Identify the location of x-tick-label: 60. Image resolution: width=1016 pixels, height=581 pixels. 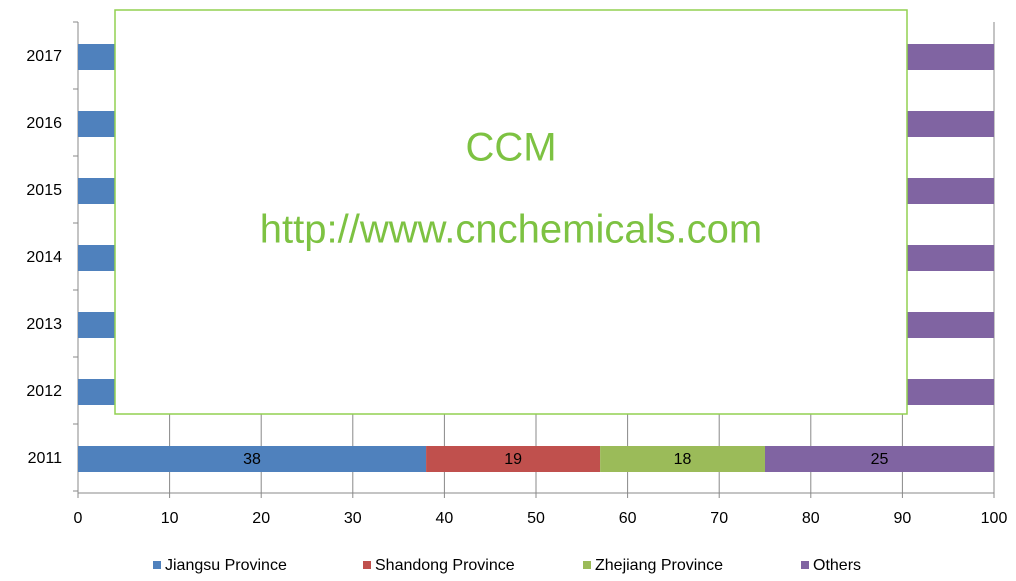
(628, 518).